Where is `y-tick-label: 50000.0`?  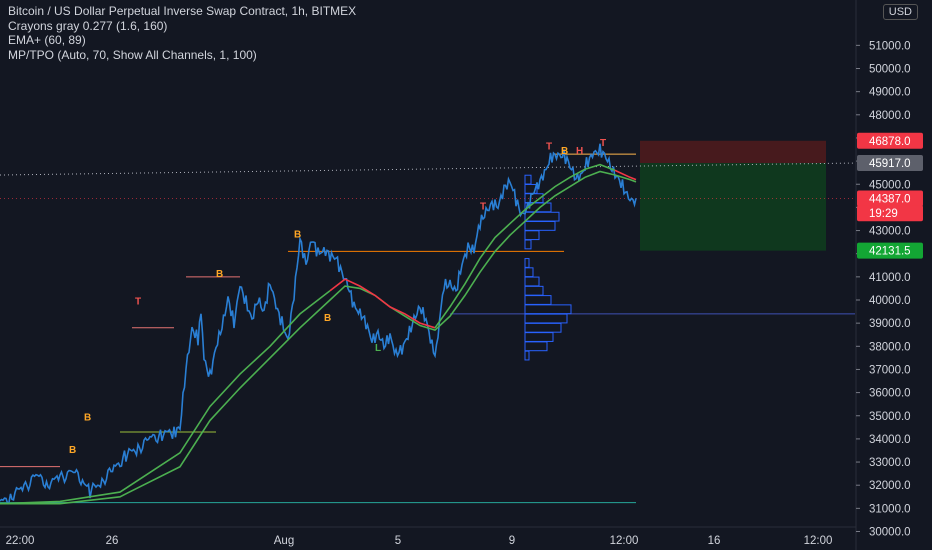 y-tick-label: 50000.0 is located at coordinates (890, 70).